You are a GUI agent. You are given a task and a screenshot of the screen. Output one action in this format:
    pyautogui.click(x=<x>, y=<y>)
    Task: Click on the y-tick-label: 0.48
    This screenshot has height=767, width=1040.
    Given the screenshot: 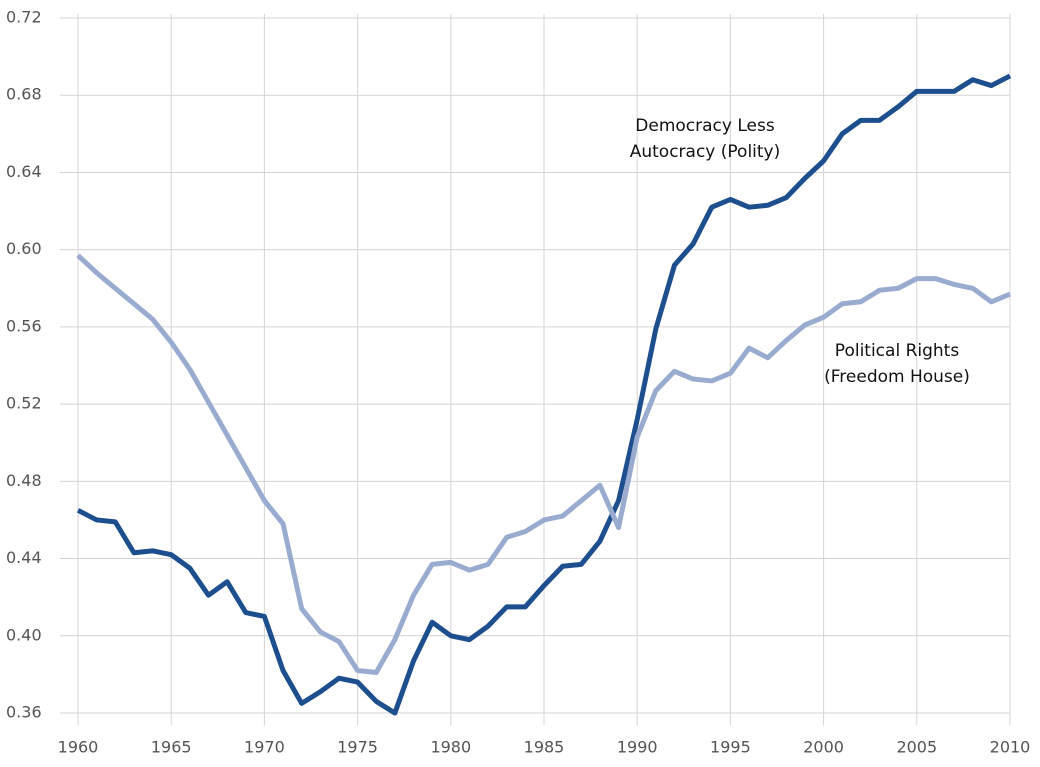 What is the action you would take?
    pyautogui.click(x=24, y=480)
    